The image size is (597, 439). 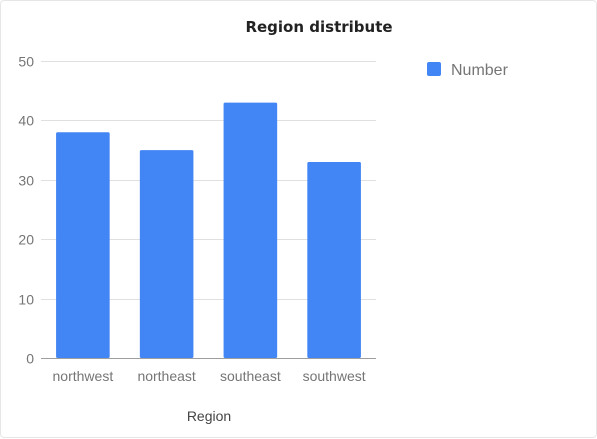 I want to click on y-tick-label: 10, so click(x=26, y=300).